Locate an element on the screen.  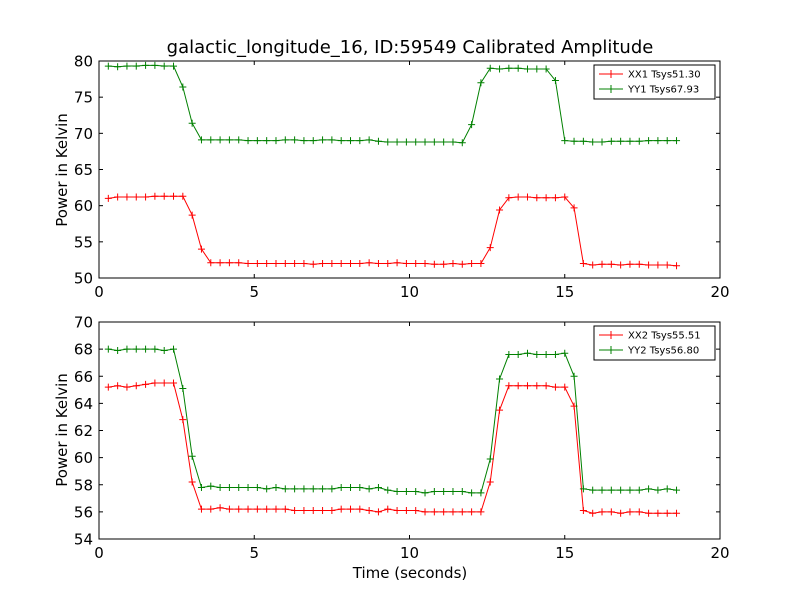
bottom-y-tick-label: 68 is located at coordinates (83, 350).